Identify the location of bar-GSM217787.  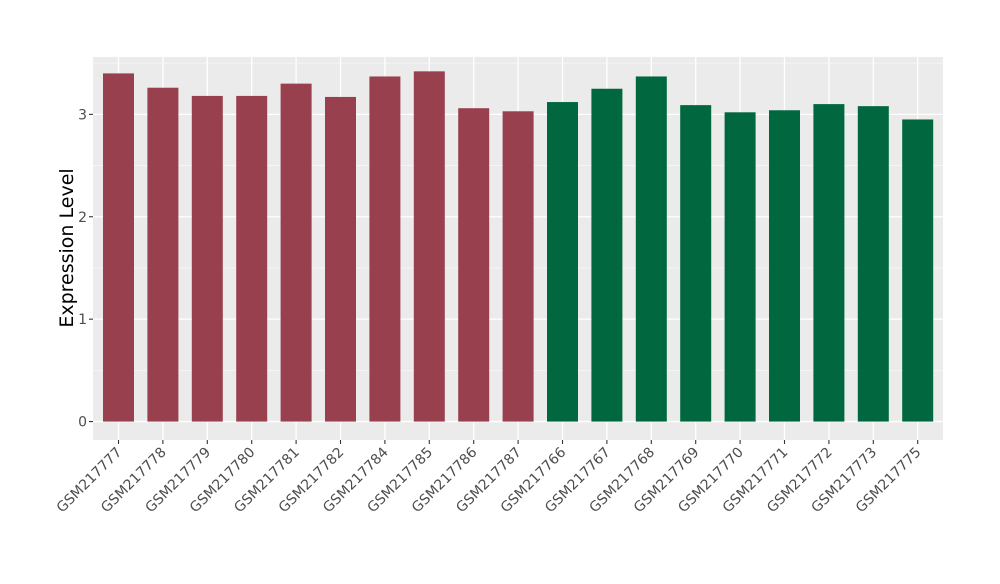
(518, 266).